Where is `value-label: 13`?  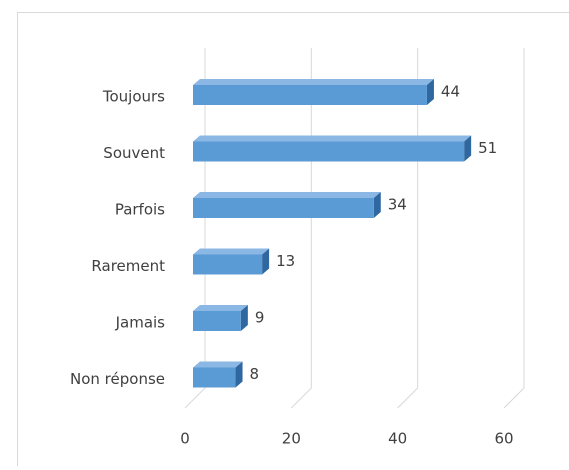 value-label: 13 is located at coordinates (285, 261).